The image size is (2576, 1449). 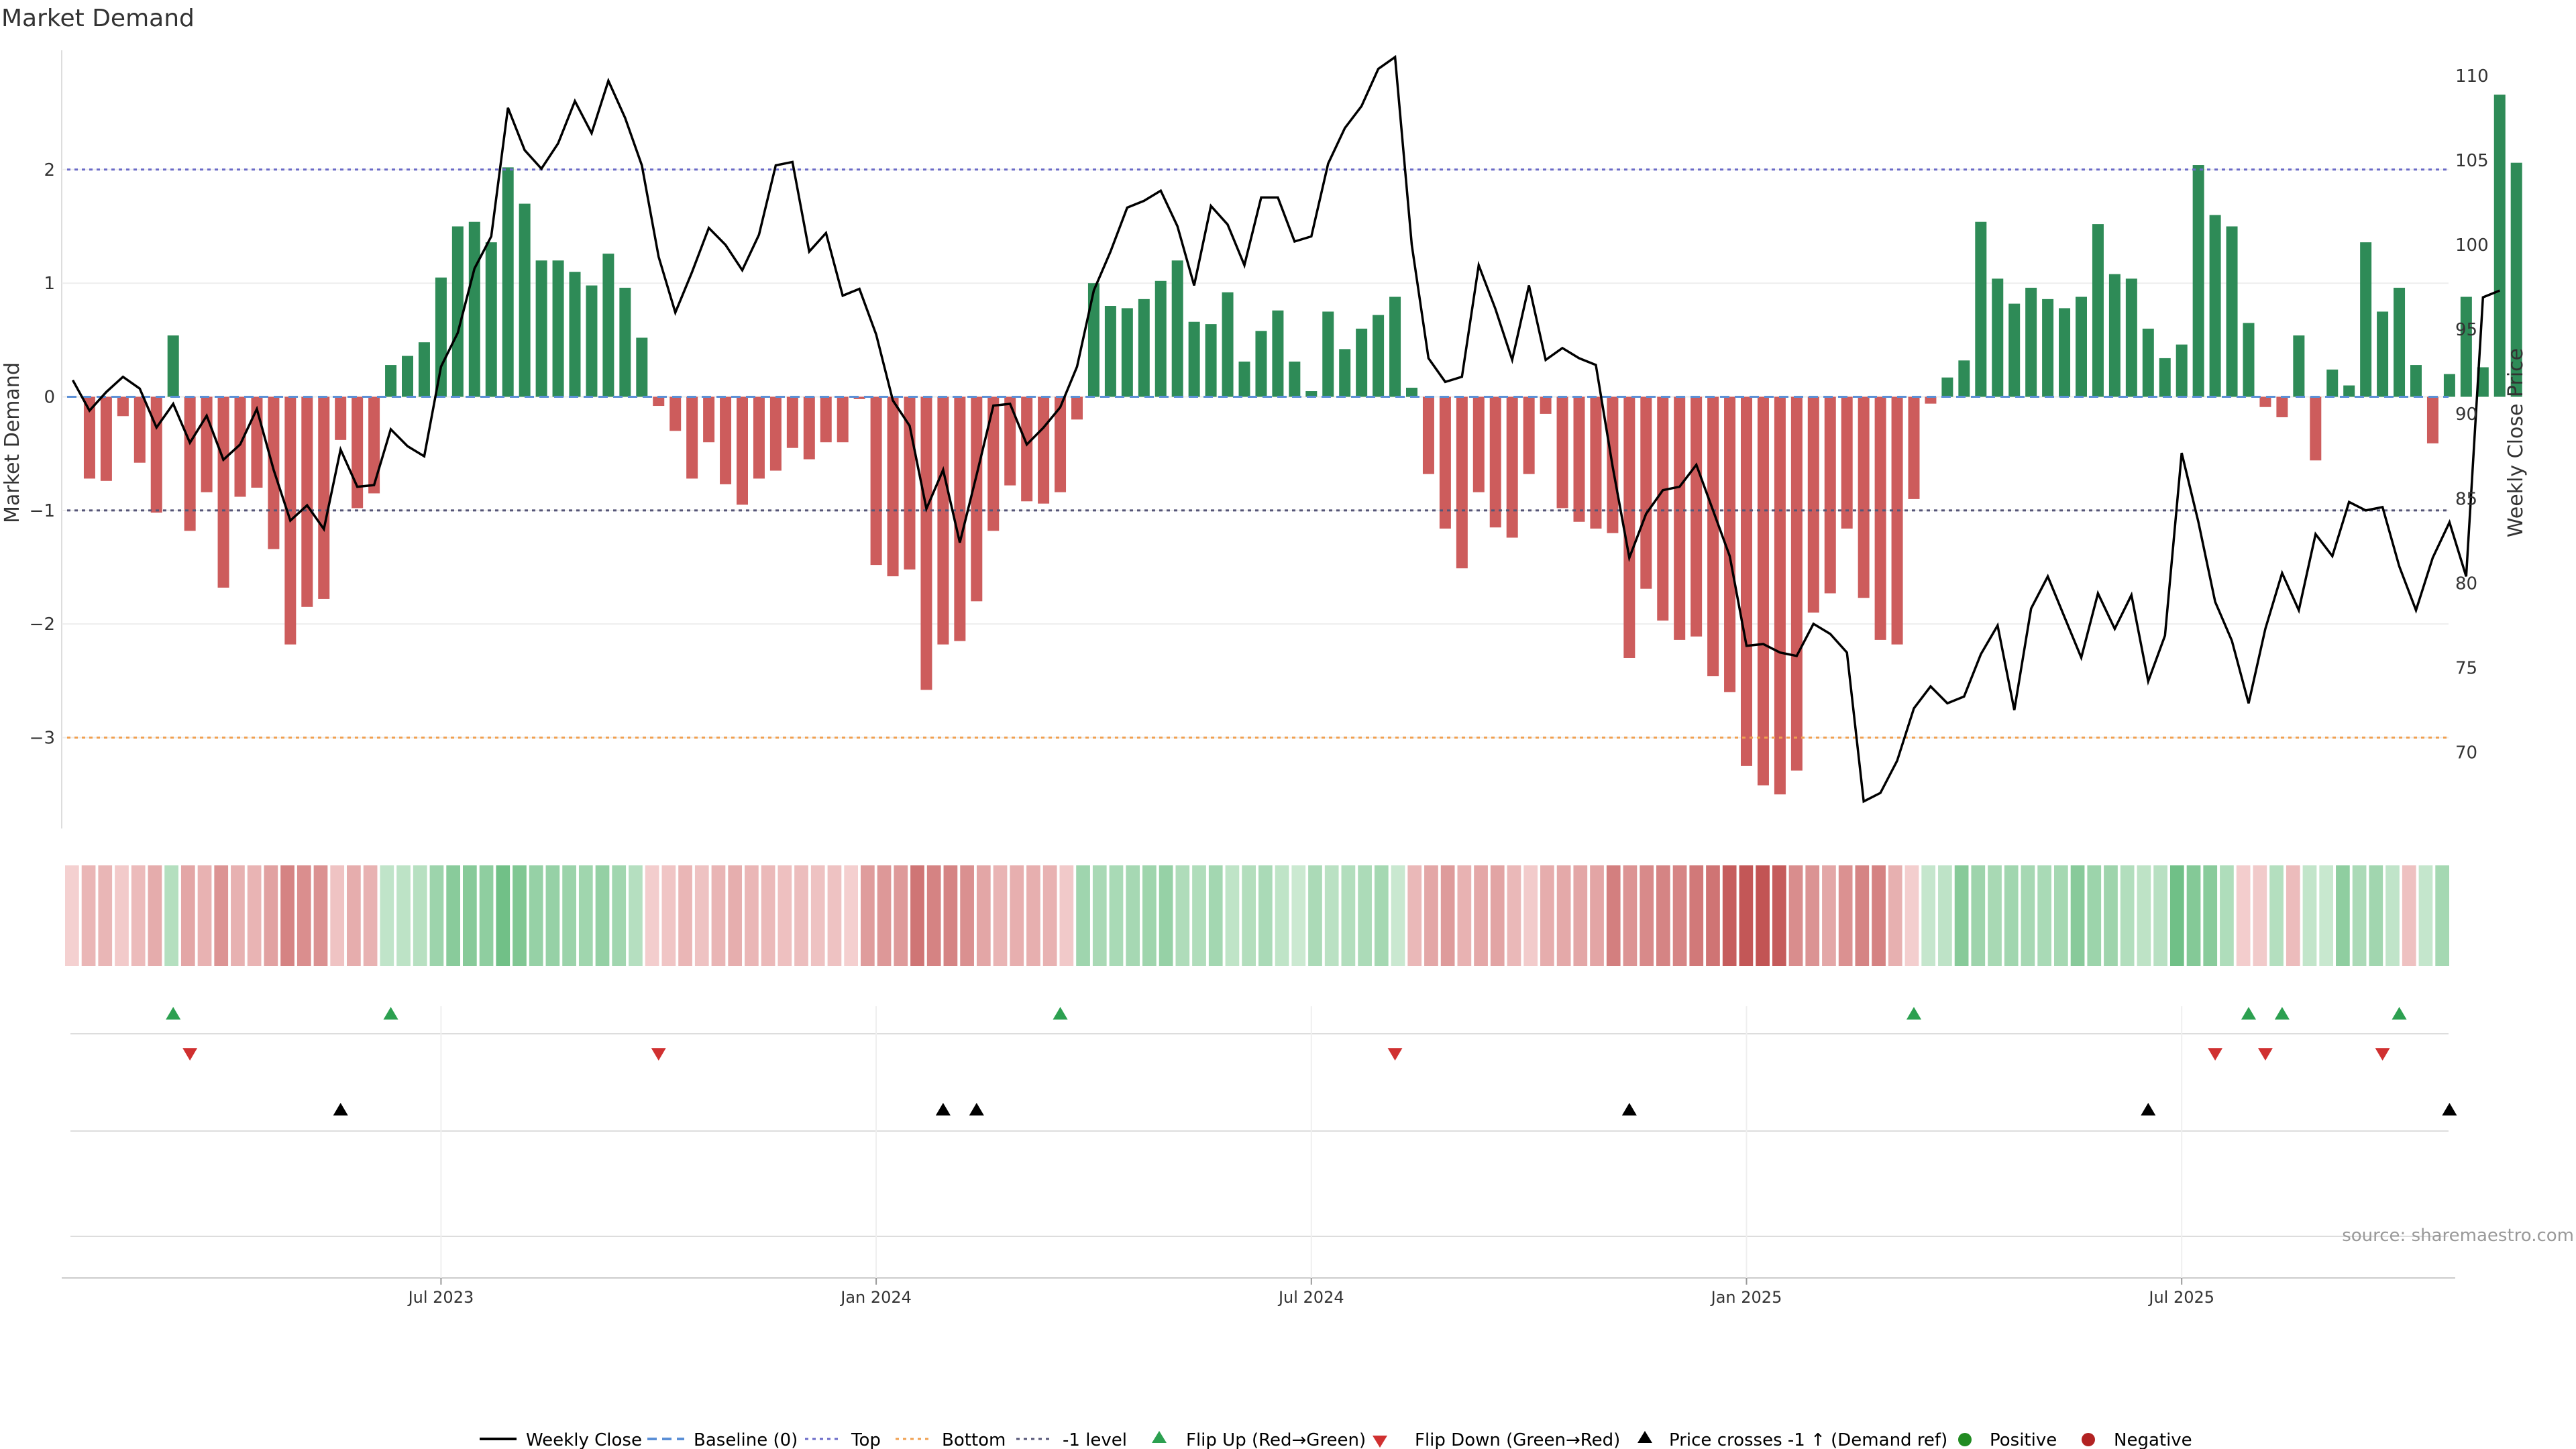 I want to click on legend-swatch-negative, so click(x=2088, y=1439).